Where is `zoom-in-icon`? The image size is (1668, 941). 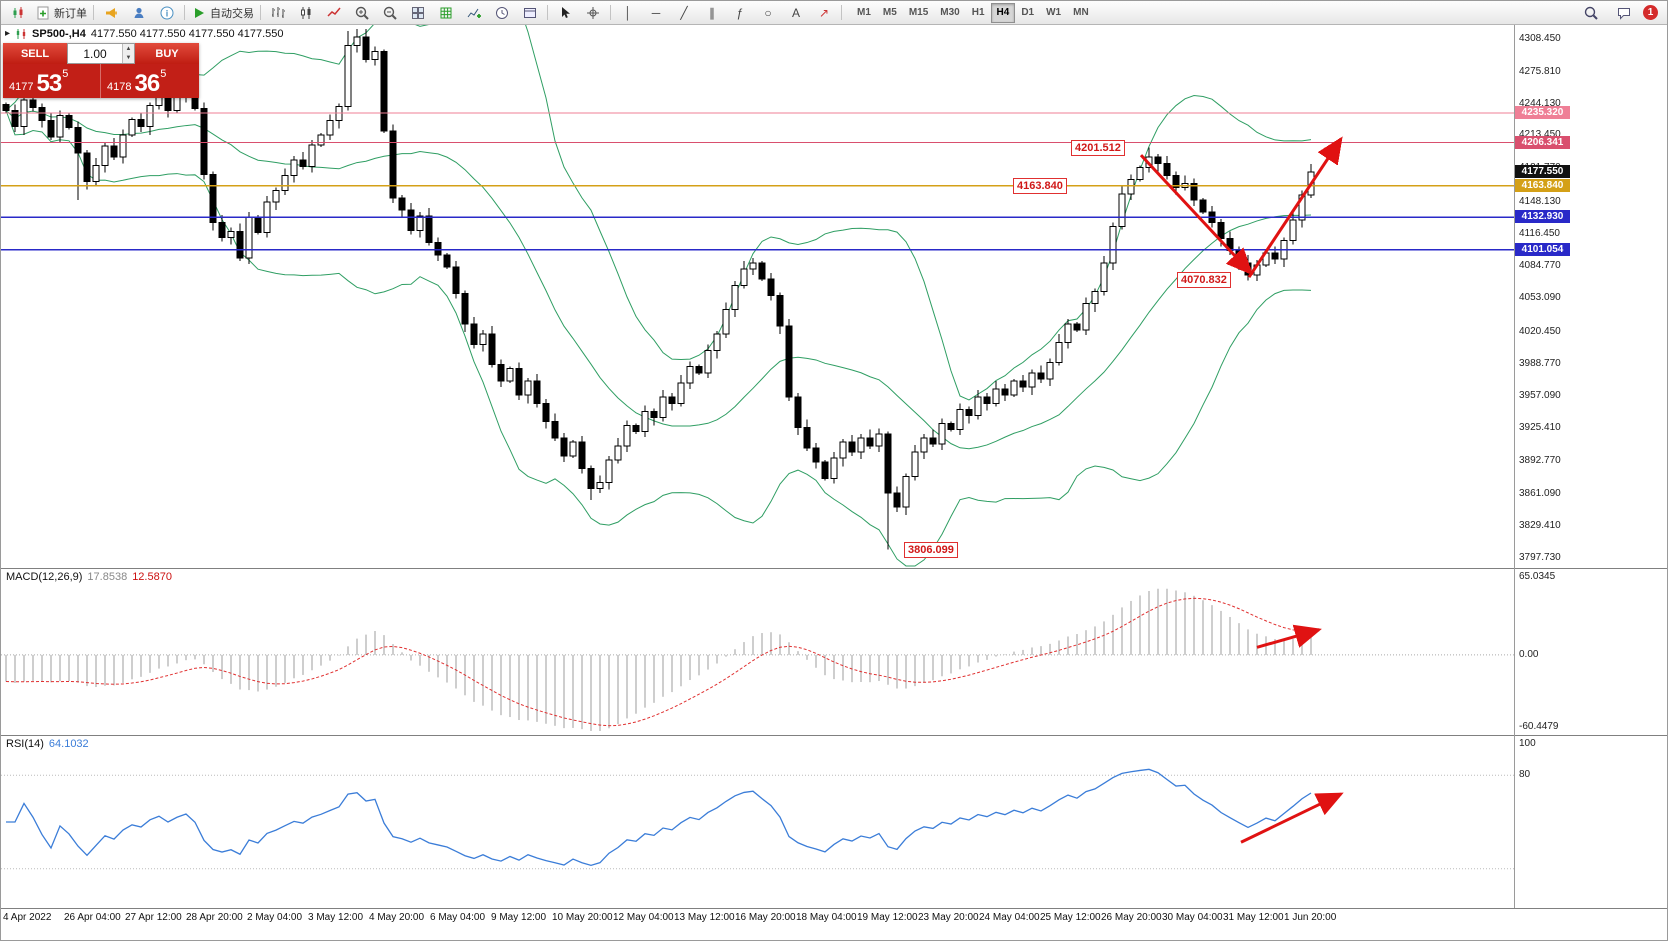 zoom-in-icon is located at coordinates (362, 13).